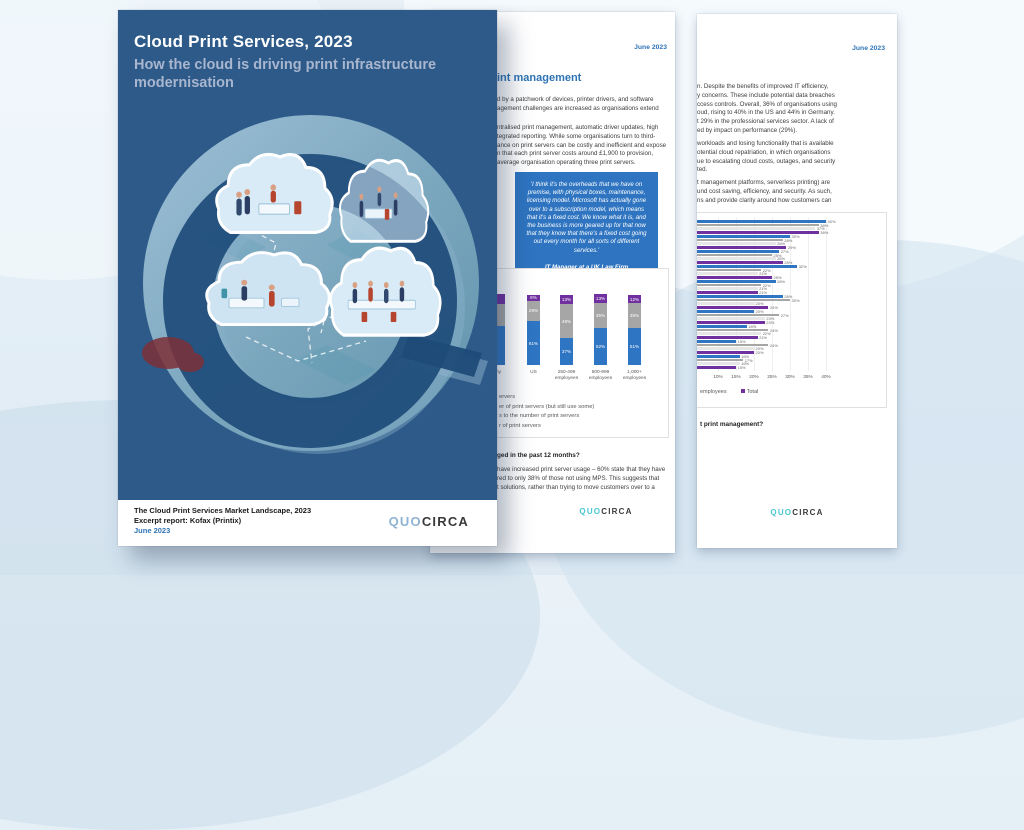 This screenshot has width=1024, height=830. Describe the element at coordinates (732, 424) in the screenshot. I see `figure-caption-fragment: t print management?` at that location.